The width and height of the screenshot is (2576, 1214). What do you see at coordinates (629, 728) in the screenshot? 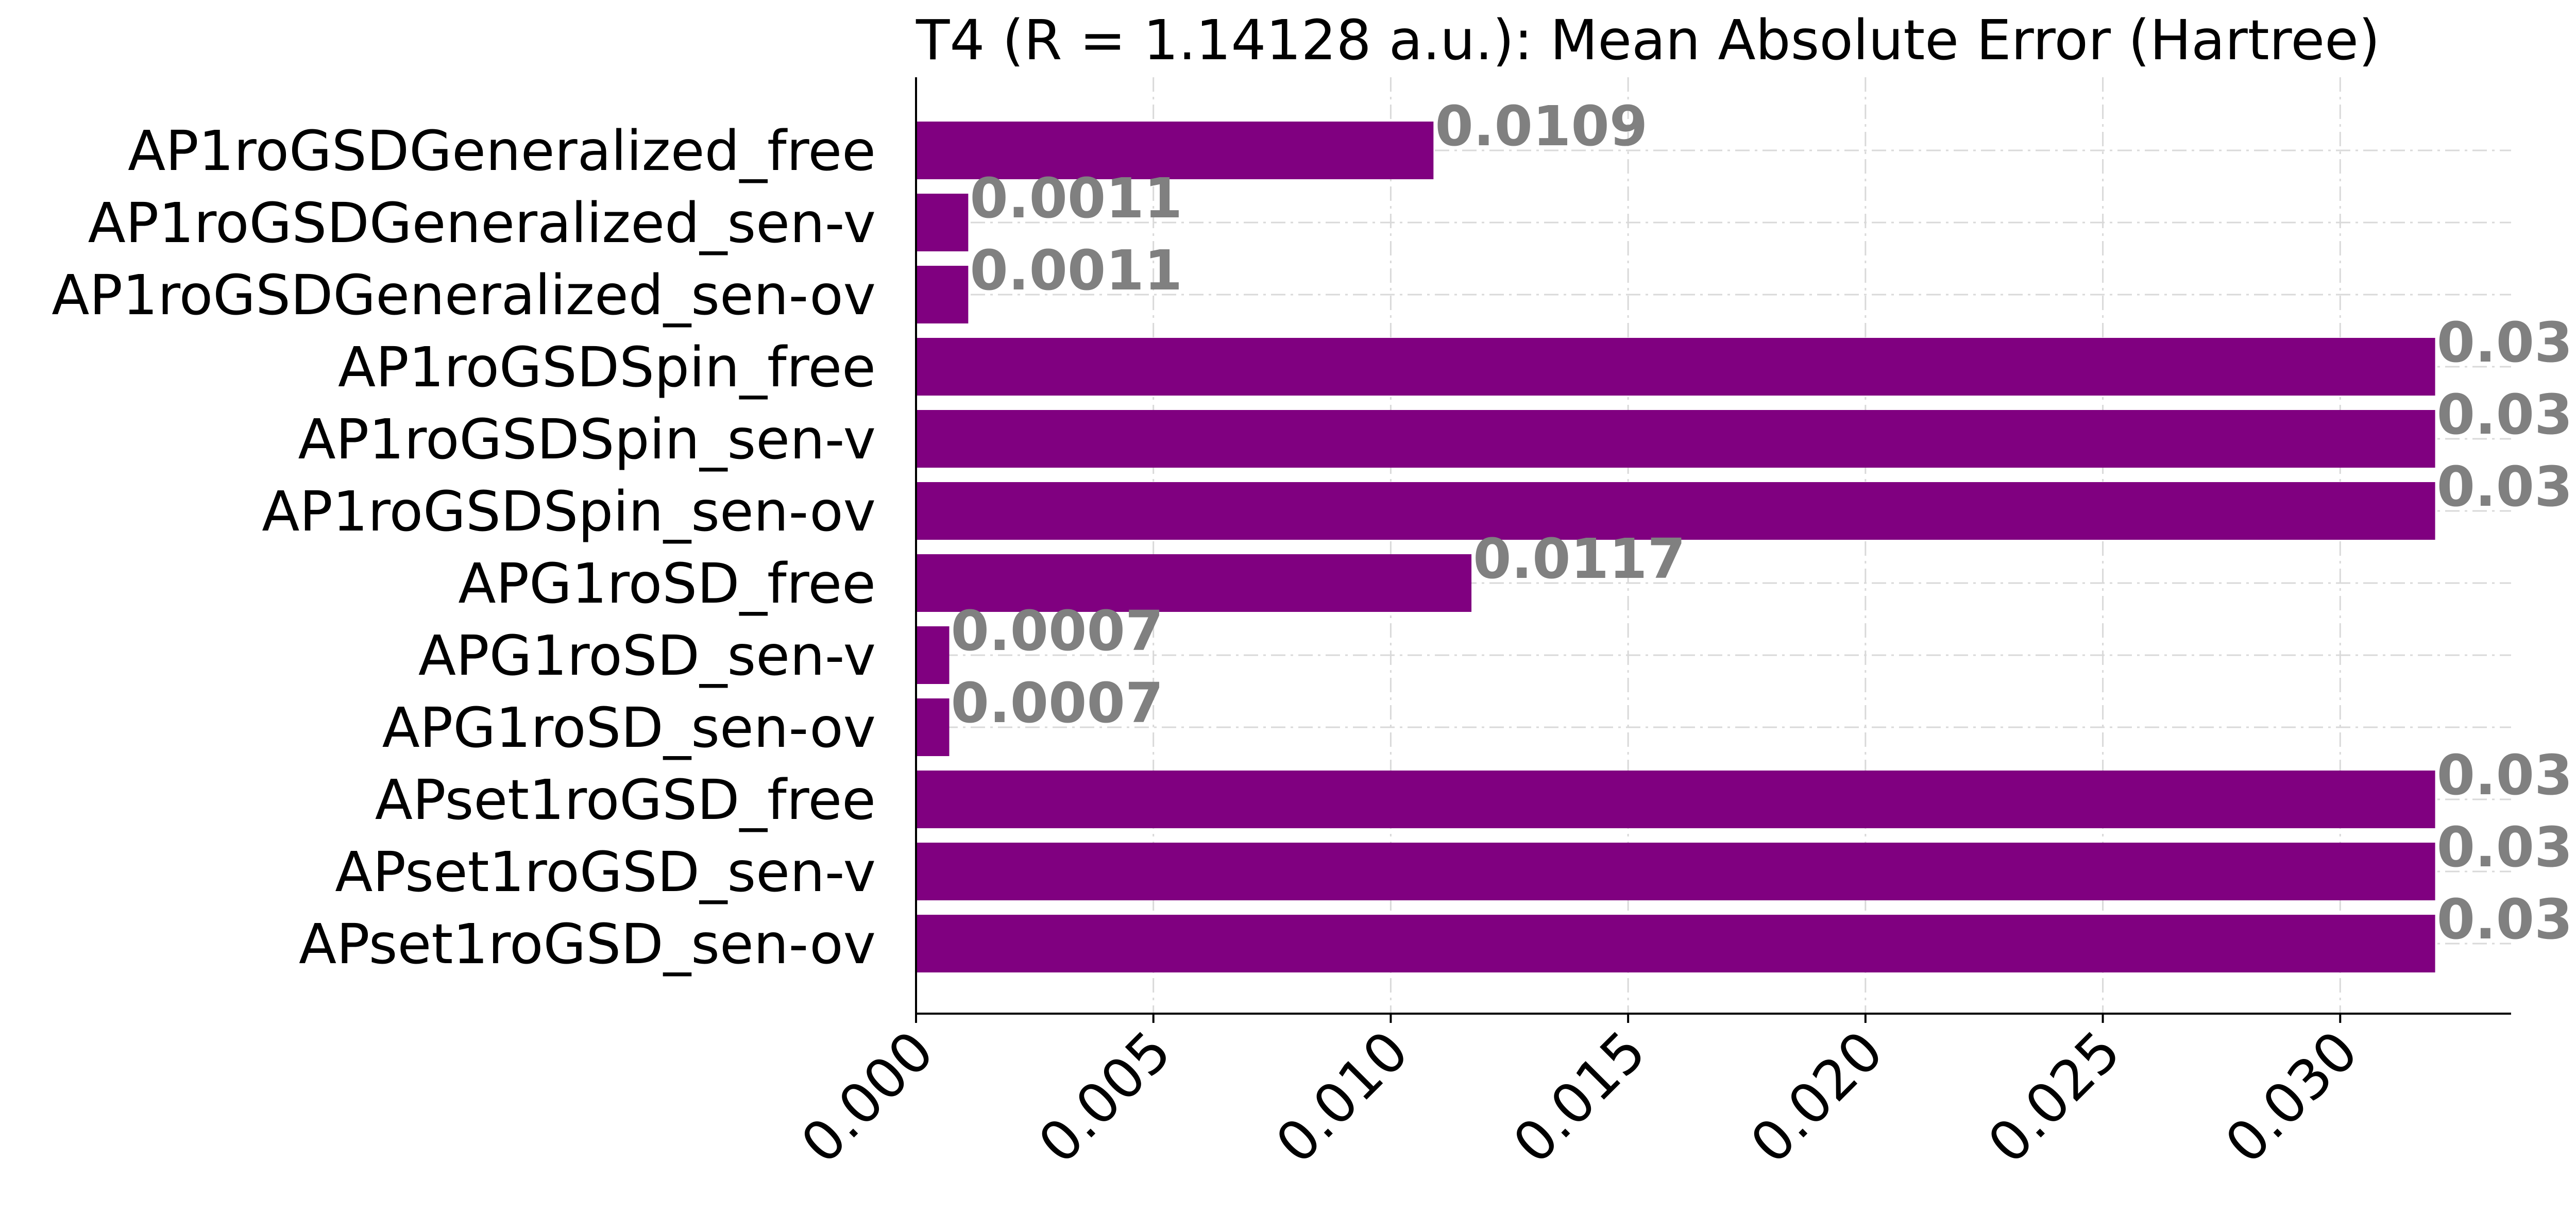
I see `category-label: APG1roSD_sen-ov` at bounding box center [629, 728].